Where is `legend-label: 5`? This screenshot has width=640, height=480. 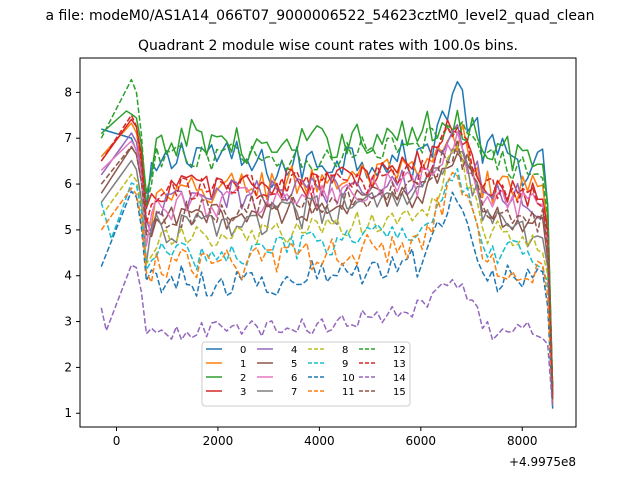
legend-label: 5 is located at coordinates (294, 364).